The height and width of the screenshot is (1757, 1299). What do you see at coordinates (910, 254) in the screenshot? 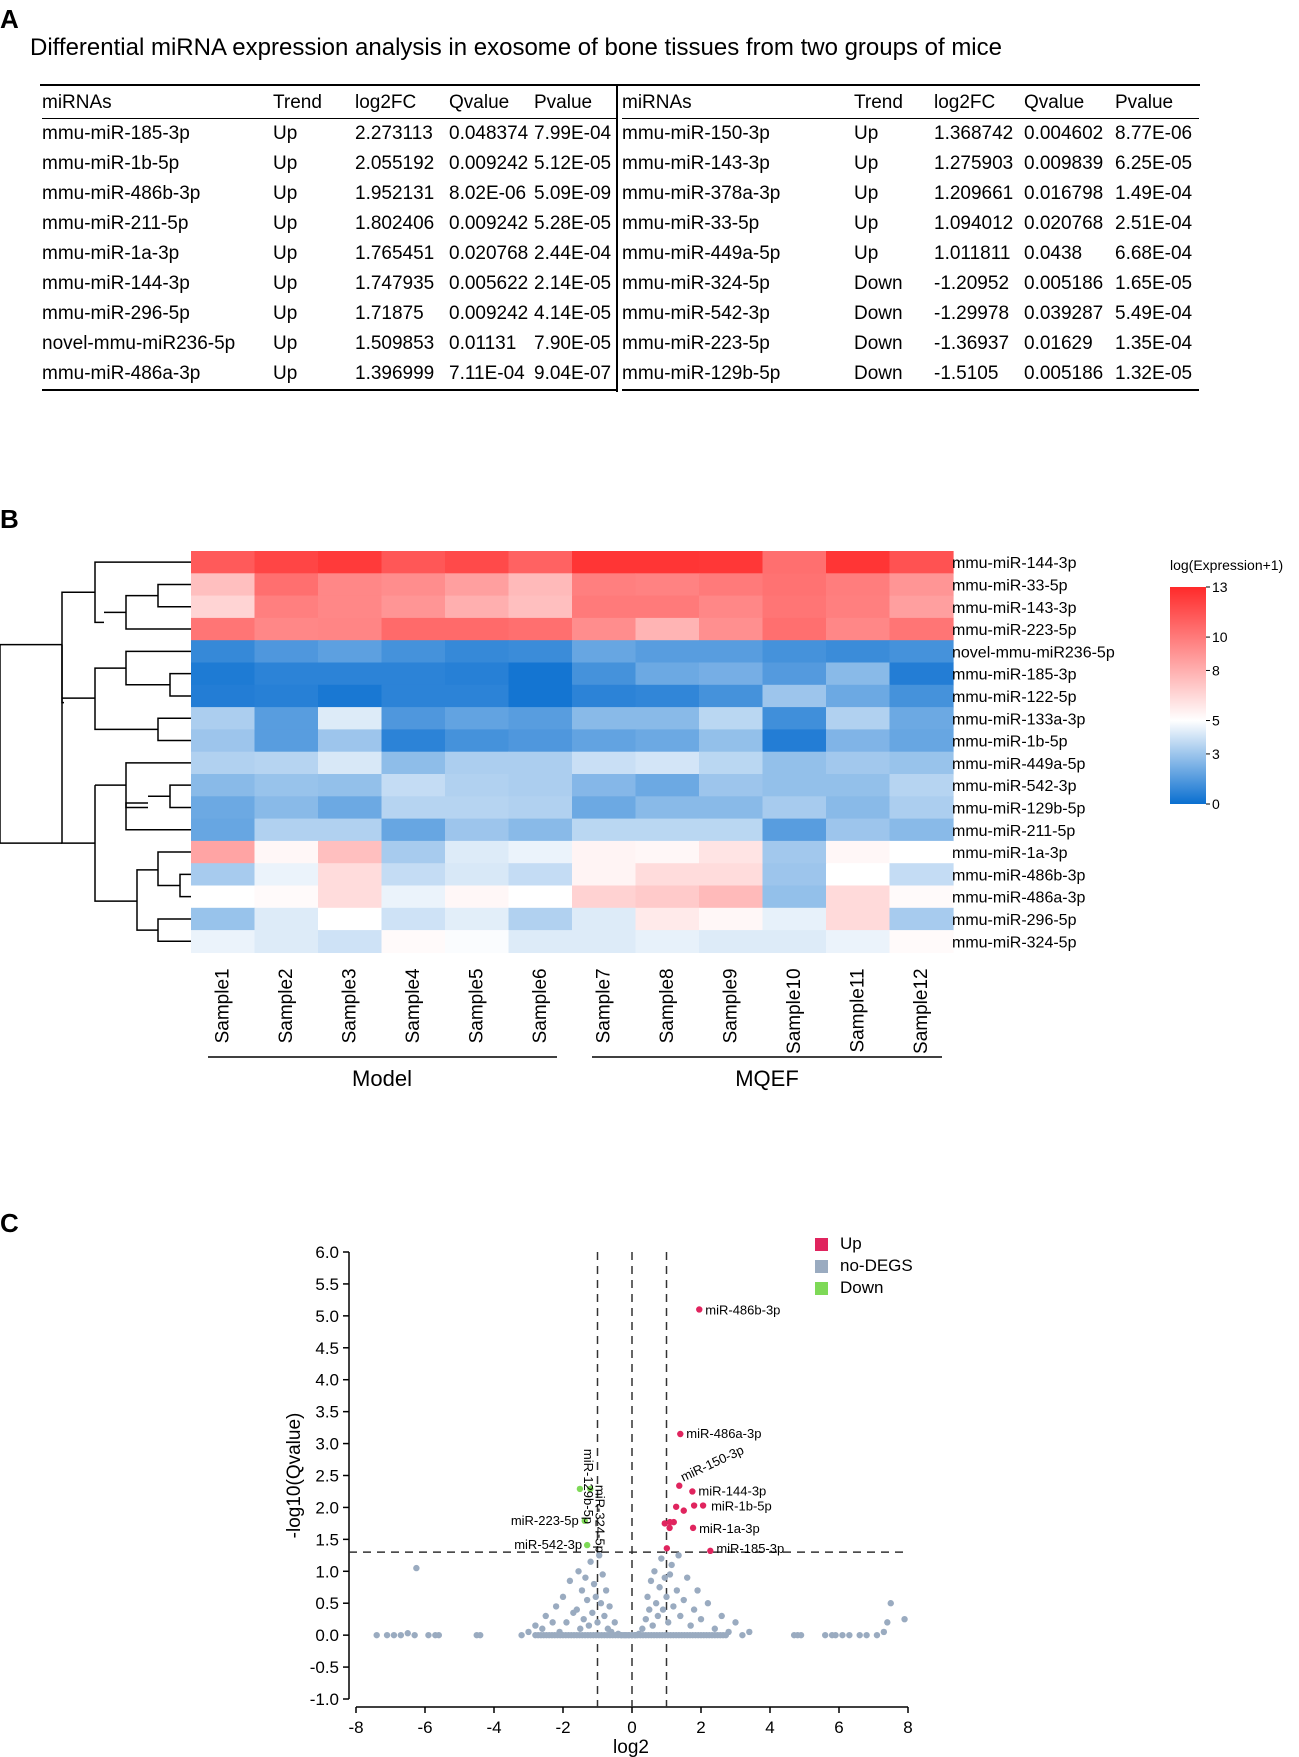
I see `table-row: mmu-miR-449a-5p Up 1.011811 0.0438 6.68E-04` at bounding box center [910, 254].